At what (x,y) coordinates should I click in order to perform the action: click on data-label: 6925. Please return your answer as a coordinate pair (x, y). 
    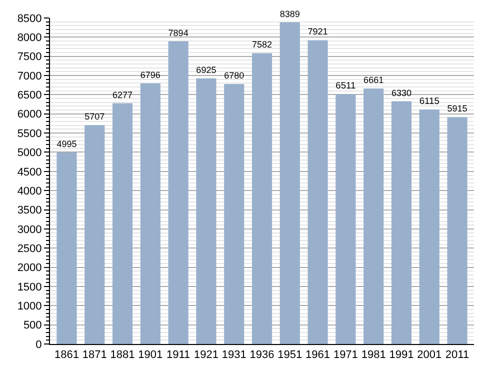
    Looking at the image, I should click on (206, 69).